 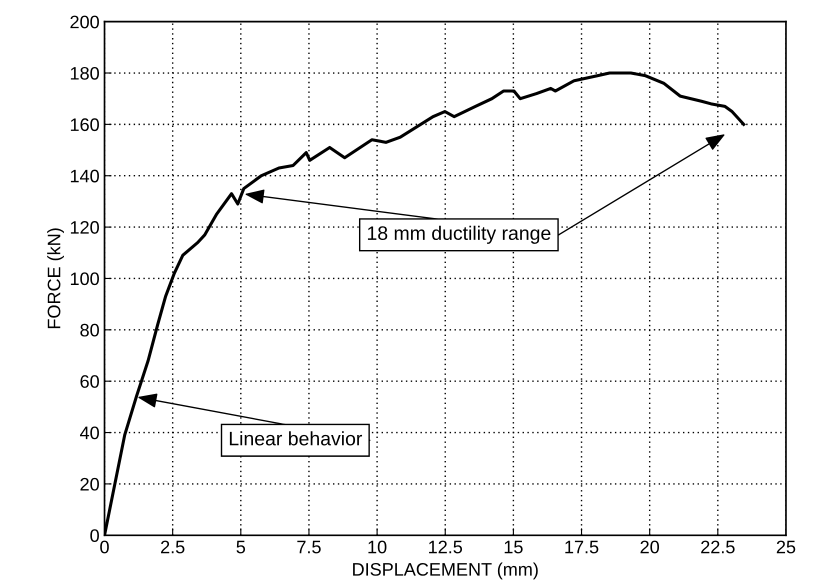 What do you see at coordinates (84, 176) in the screenshot?
I see `y-tick-label: 140` at bounding box center [84, 176].